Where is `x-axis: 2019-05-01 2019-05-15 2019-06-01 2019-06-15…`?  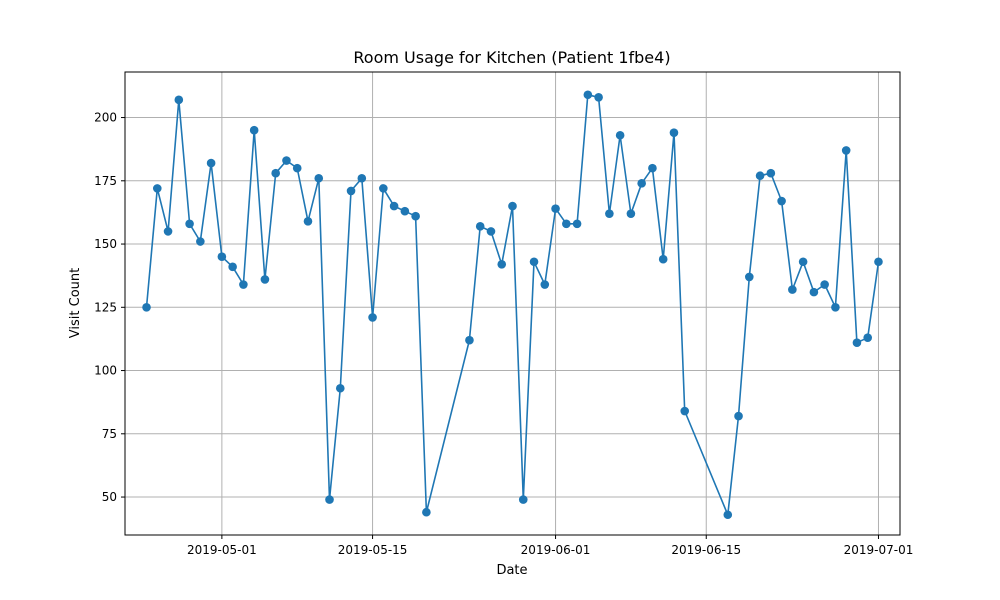 x-axis: 2019-05-01 2019-05-15 2019-06-01 2019-06-15… is located at coordinates (550, 546).